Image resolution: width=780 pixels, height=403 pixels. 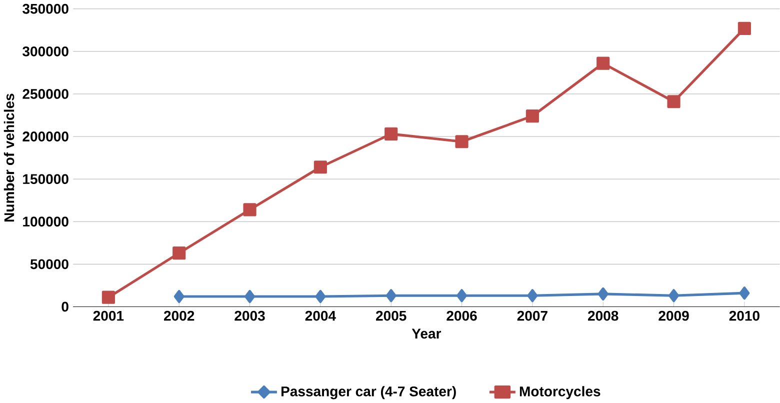 What do you see at coordinates (532, 316) in the screenshot?
I see `x-tick-label: 2007` at bounding box center [532, 316].